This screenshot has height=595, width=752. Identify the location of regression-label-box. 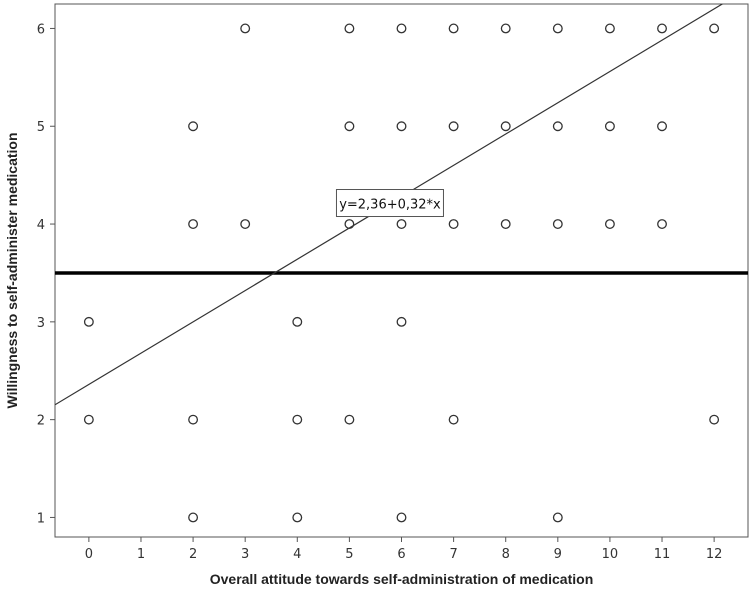
(389, 203).